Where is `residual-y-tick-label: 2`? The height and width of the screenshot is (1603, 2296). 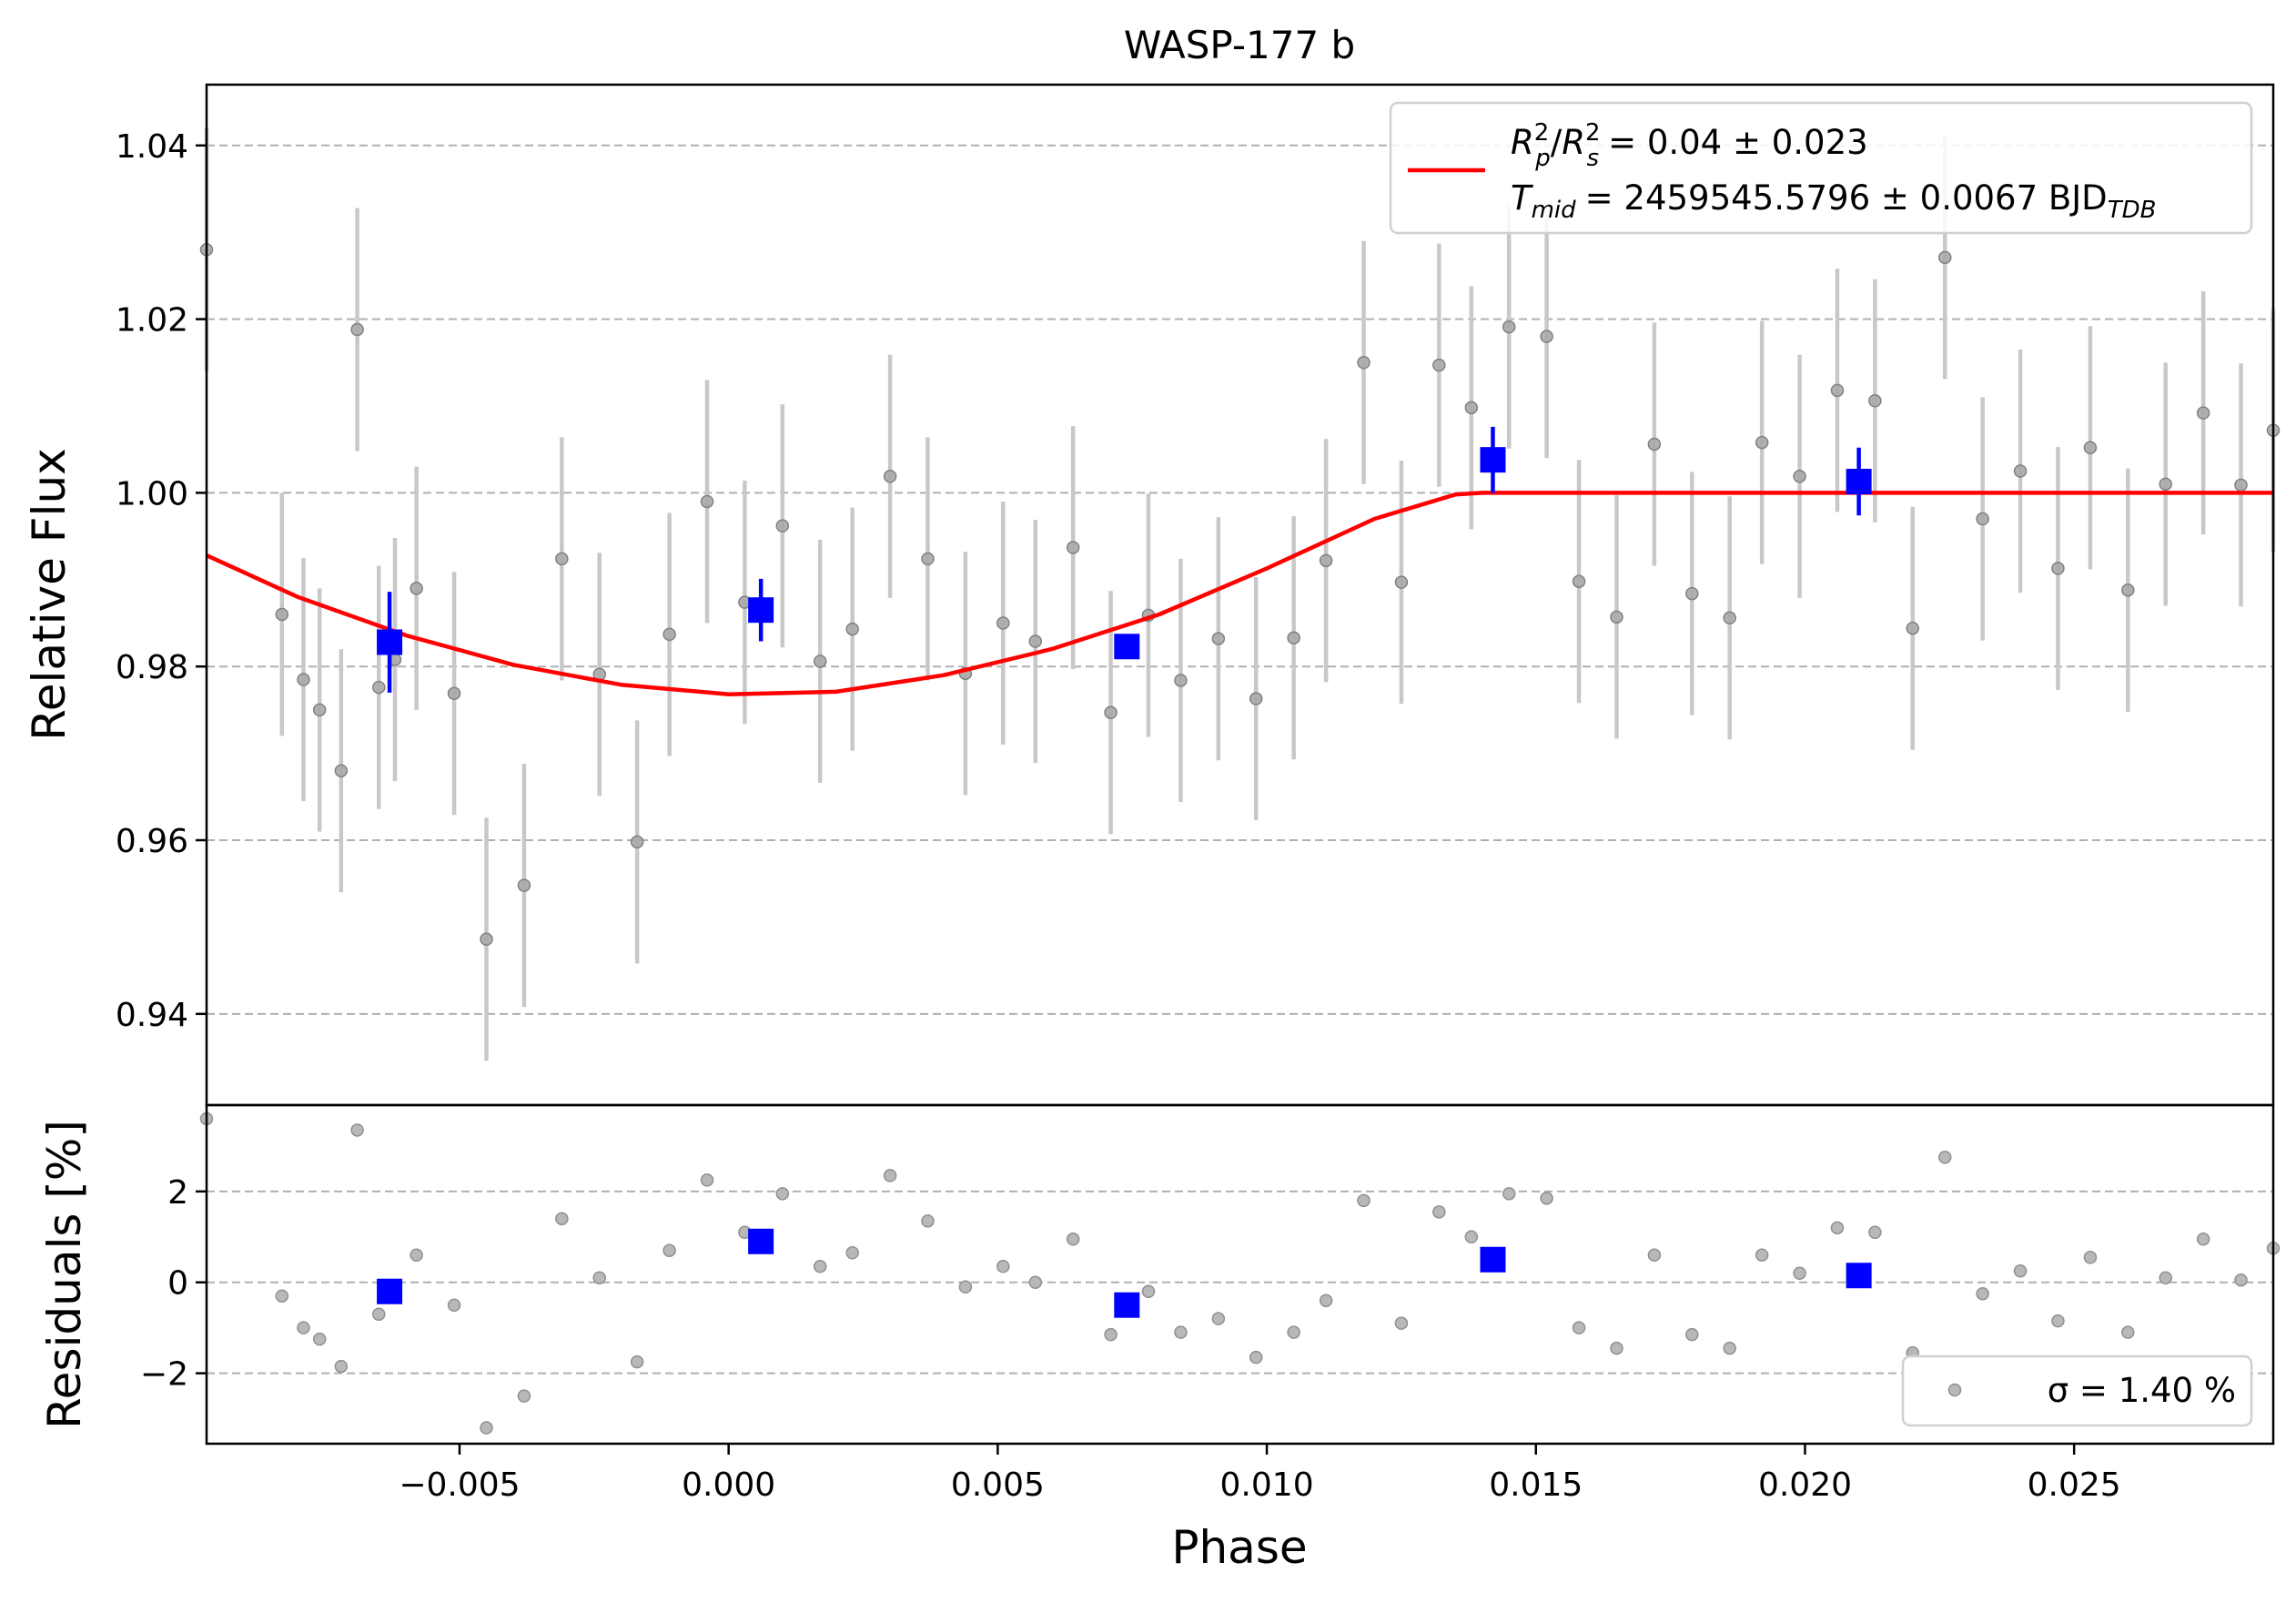
residual-y-tick-label: 2 is located at coordinates (178, 1193).